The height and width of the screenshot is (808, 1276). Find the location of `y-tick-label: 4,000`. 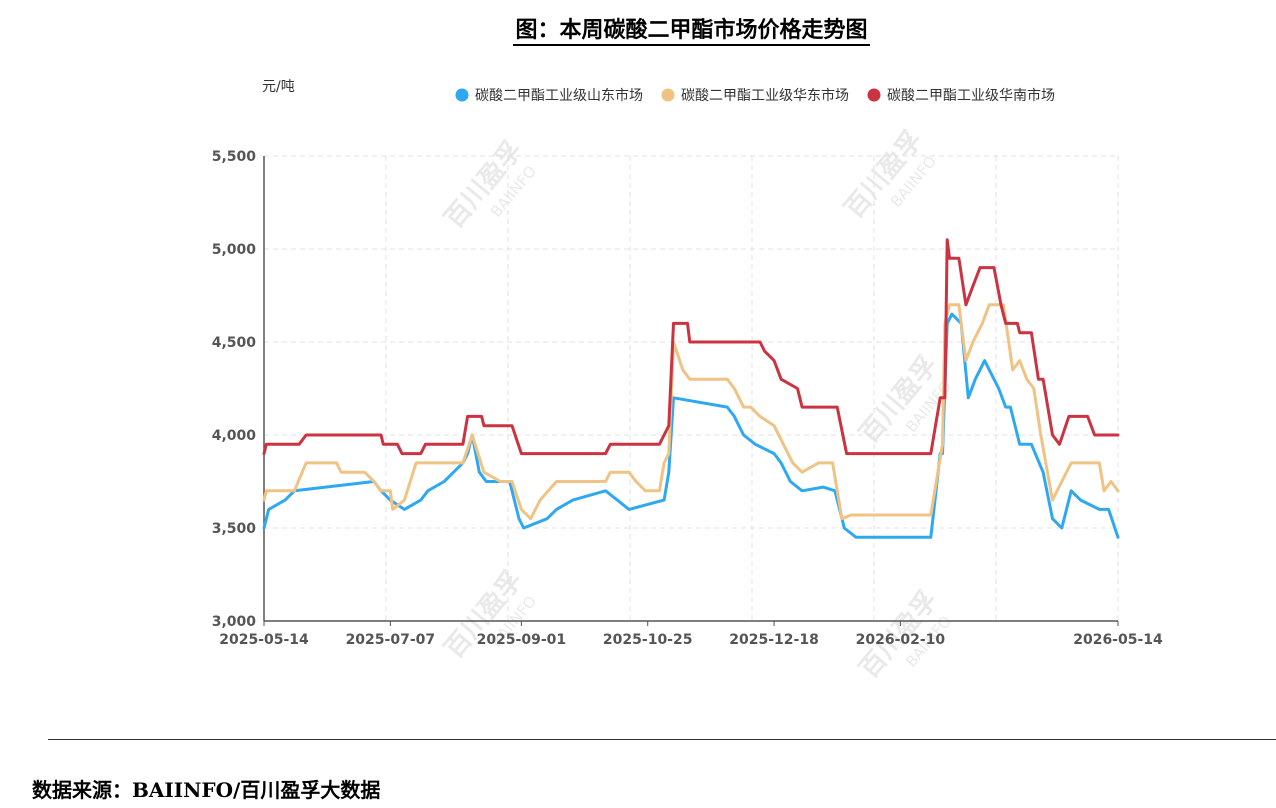

y-tick-label: 4,000 is located at coordinates (234, 436).